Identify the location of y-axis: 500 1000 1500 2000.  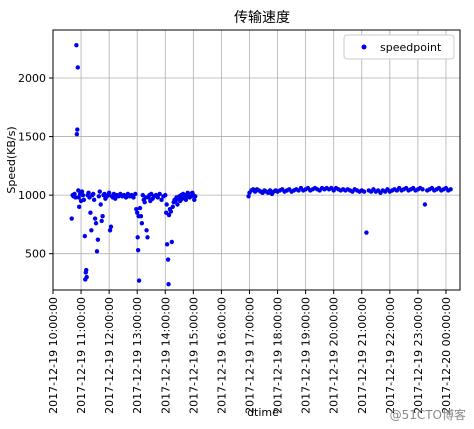
(35, 166).